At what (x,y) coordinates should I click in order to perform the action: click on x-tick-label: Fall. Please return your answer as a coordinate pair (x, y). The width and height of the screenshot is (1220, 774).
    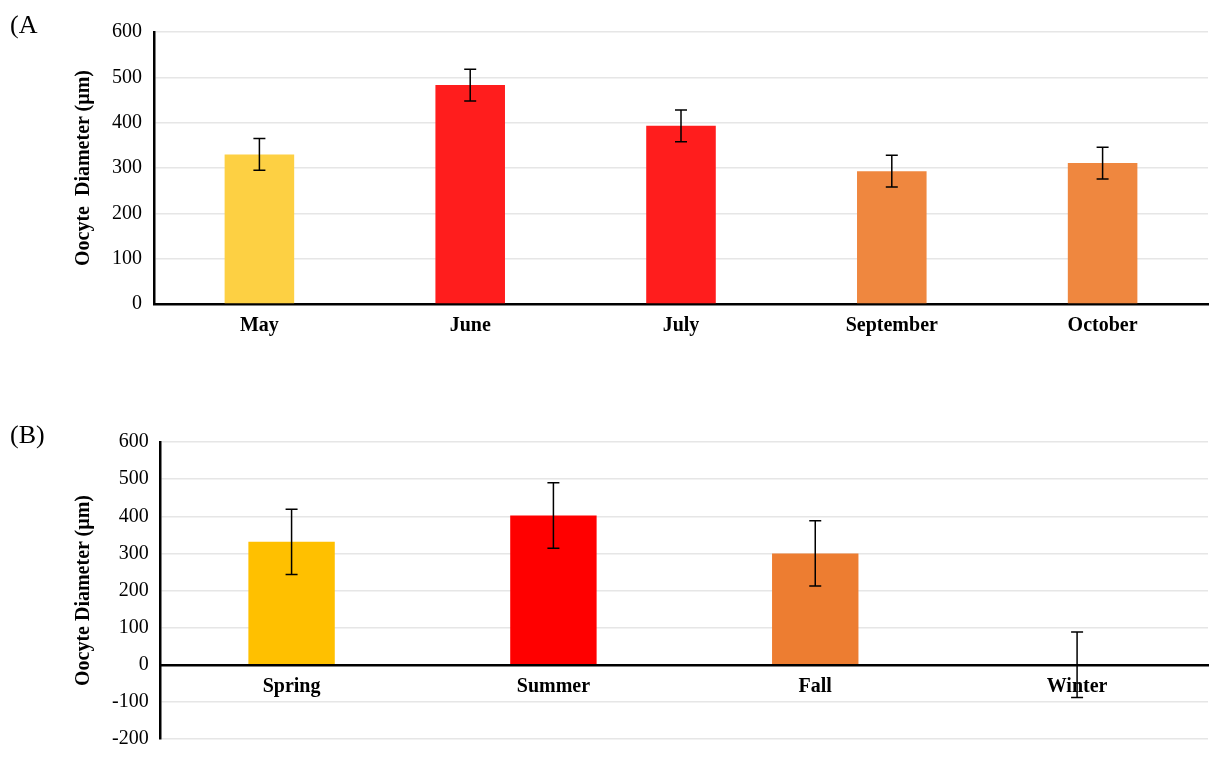
    Looking at the image, I should click on (815, 684).